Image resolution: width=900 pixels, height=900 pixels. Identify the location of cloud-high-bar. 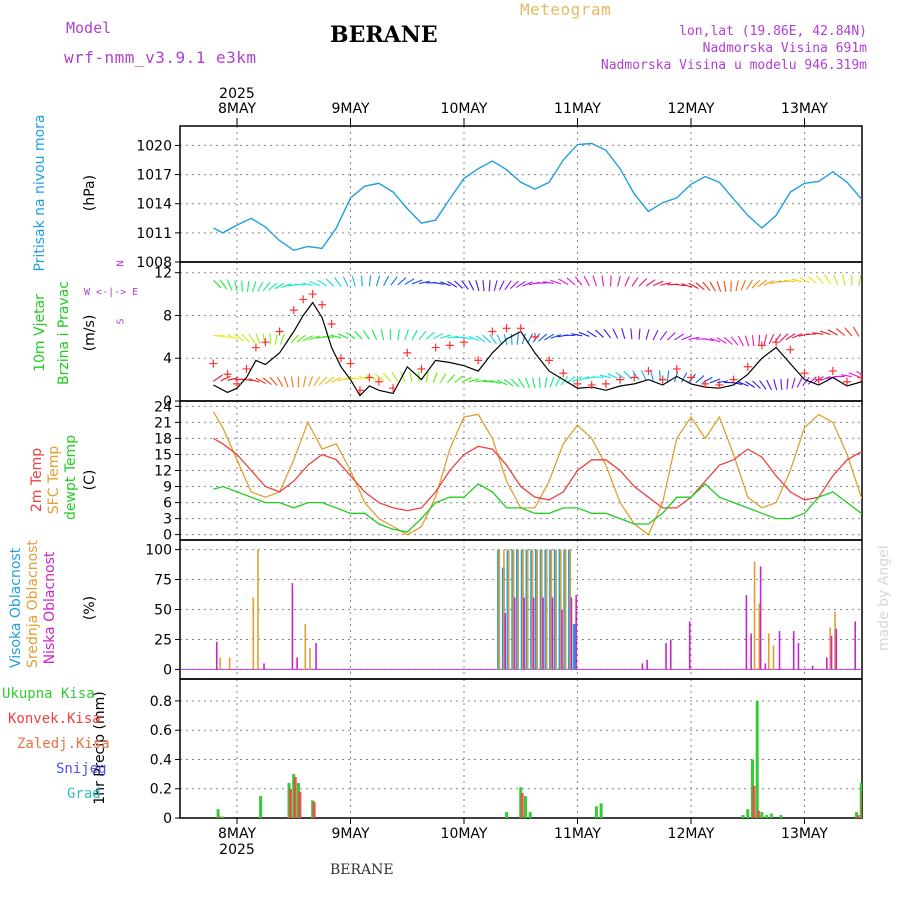
(574, 646).